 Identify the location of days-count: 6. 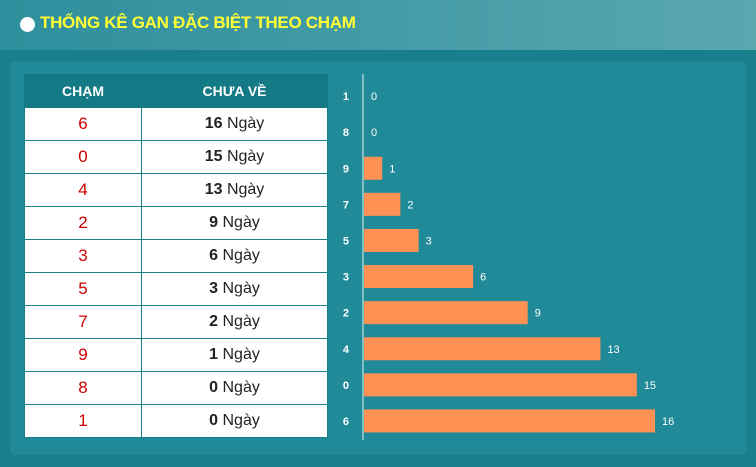
(214, 255).